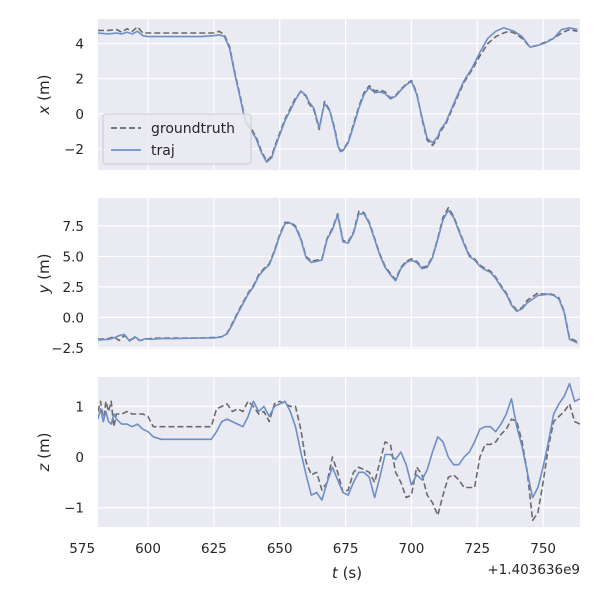  I want to click on y-tick-label: 0.0, so click(73, 318).